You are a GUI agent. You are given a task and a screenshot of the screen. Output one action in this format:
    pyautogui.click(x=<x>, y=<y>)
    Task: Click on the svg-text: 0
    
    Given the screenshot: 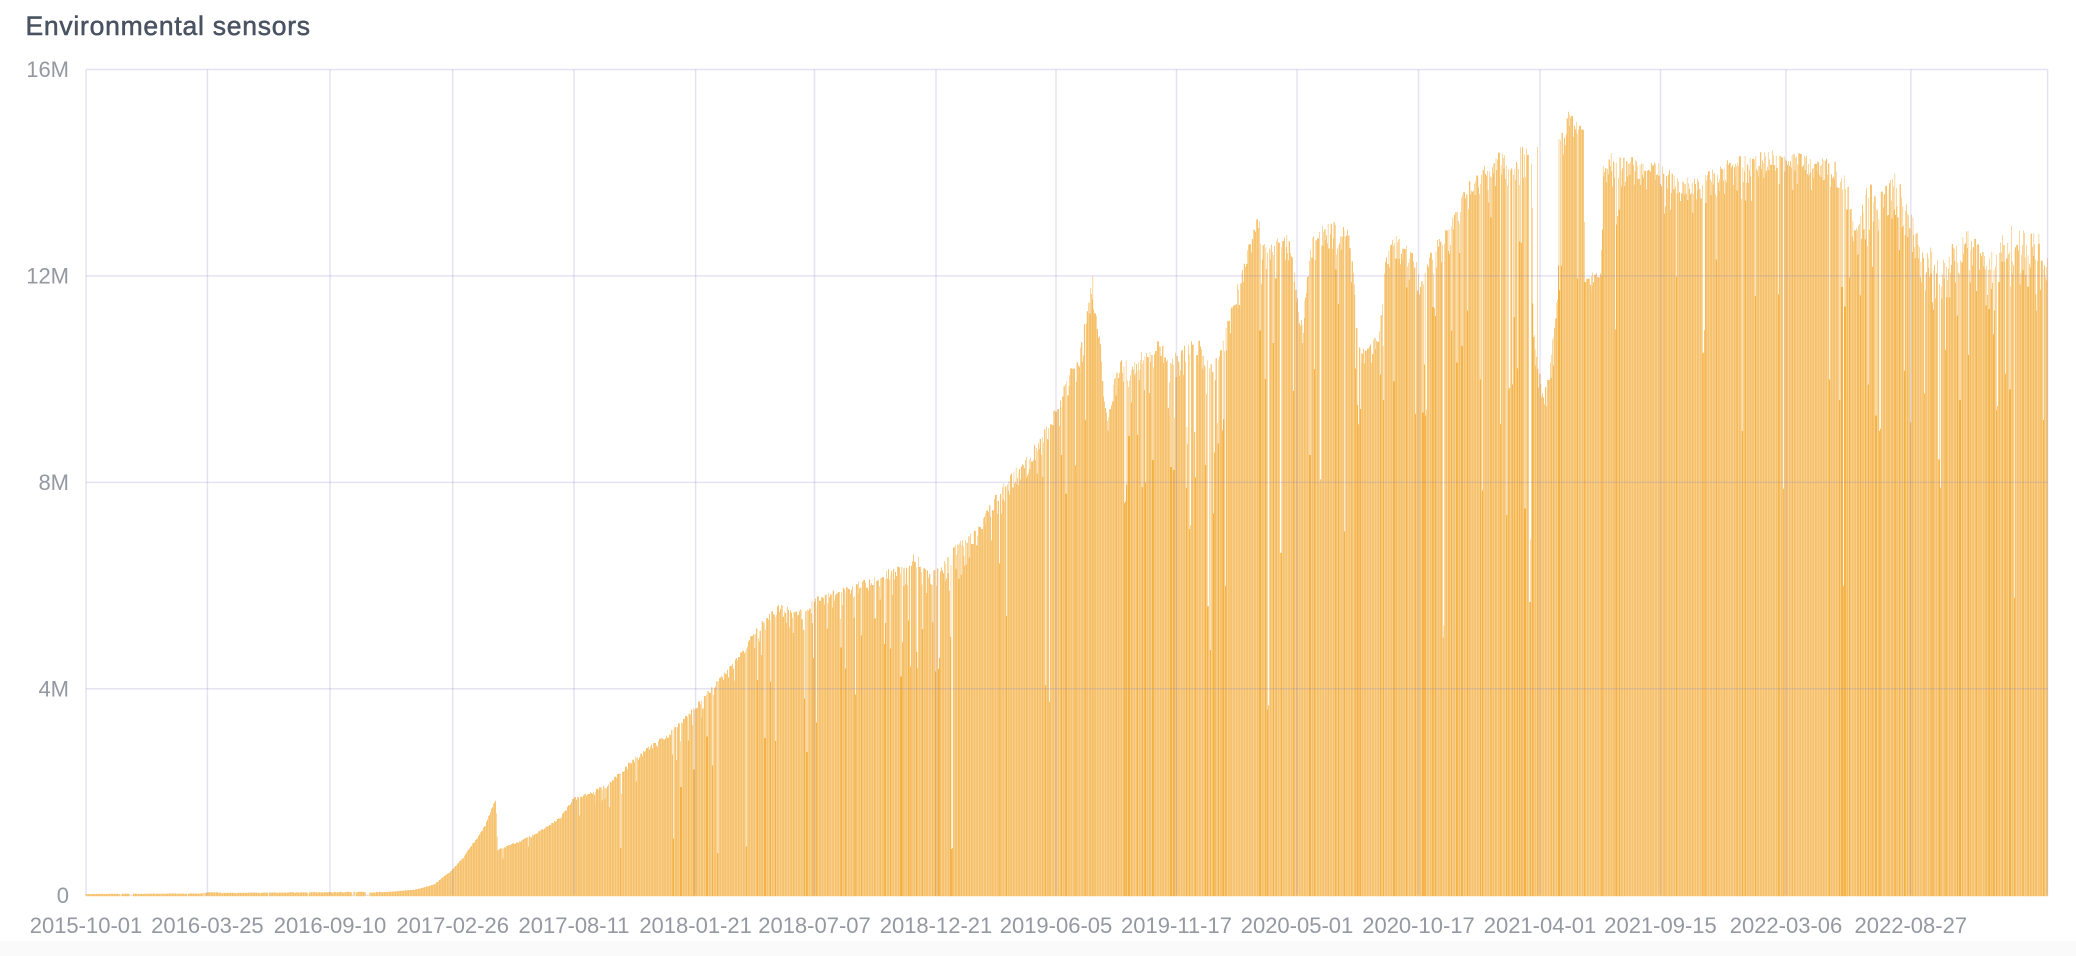 What is the action you would take?
    pyautogui.click(x=63, y=895)
    